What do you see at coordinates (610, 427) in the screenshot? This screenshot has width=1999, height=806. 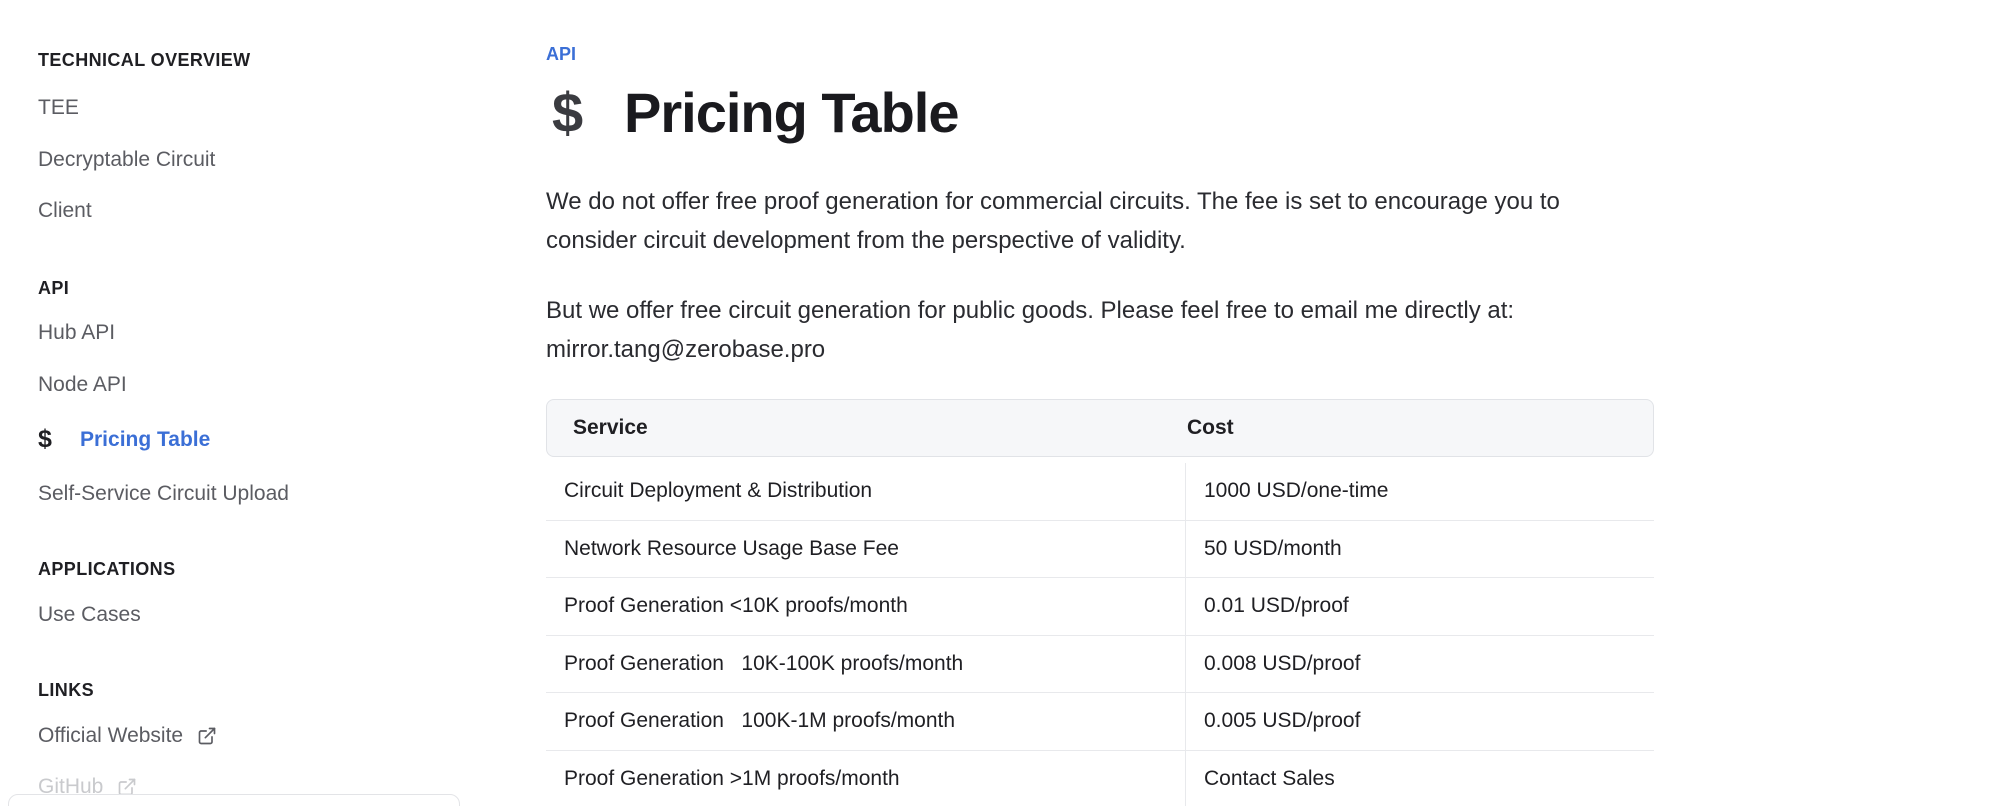 I see `column-header-service: Service` at bounding box center [610, 427].